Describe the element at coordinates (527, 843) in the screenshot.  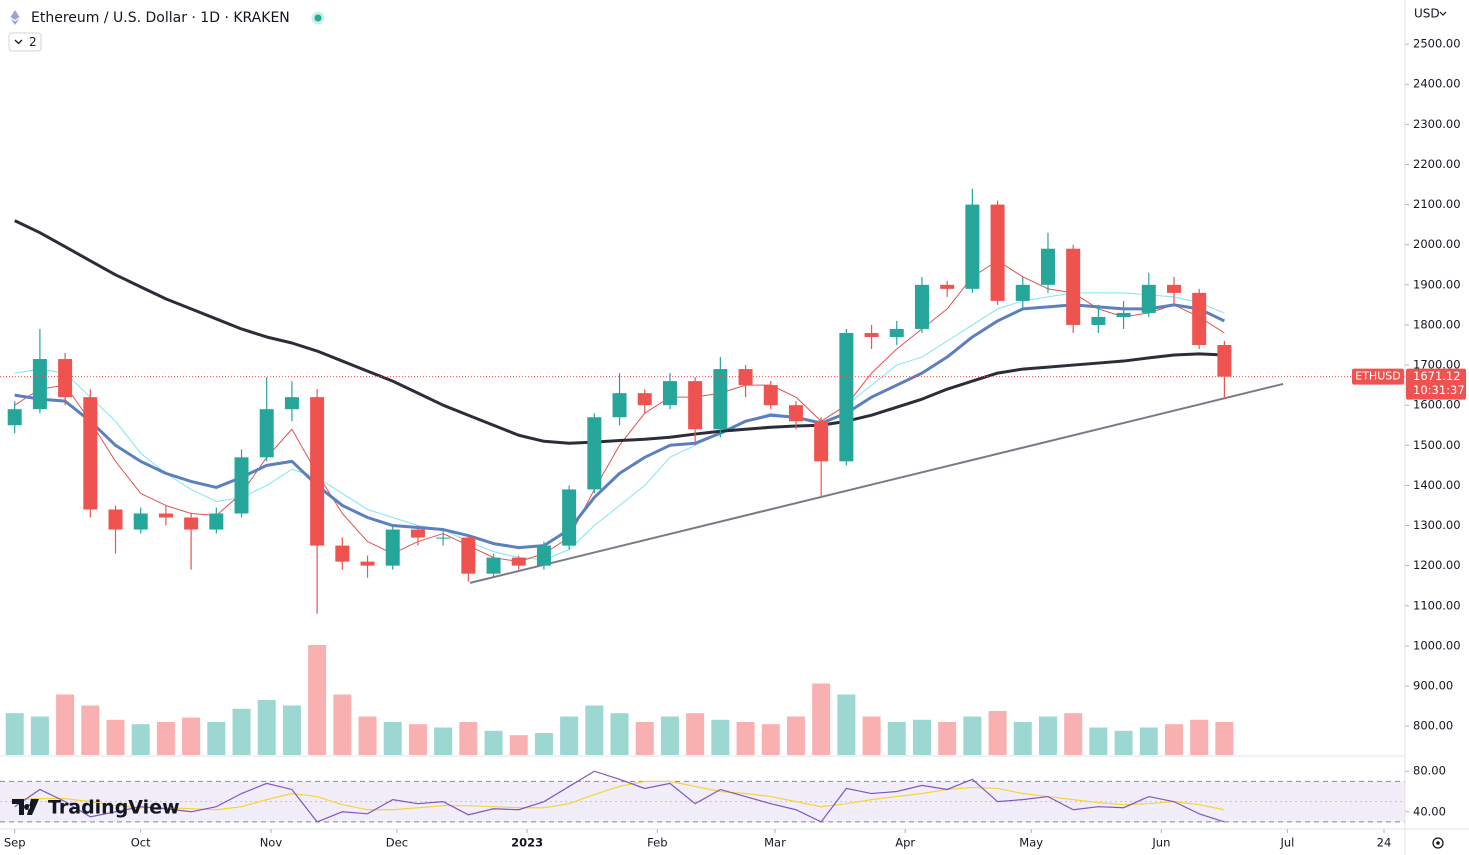
I see `x-tick-label: 2023` at that location.